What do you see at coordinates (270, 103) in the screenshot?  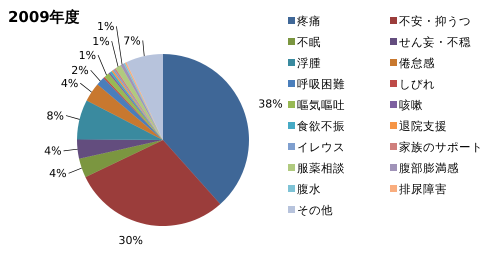 I see `data-label: 38%` at bounding box center [270, 103].